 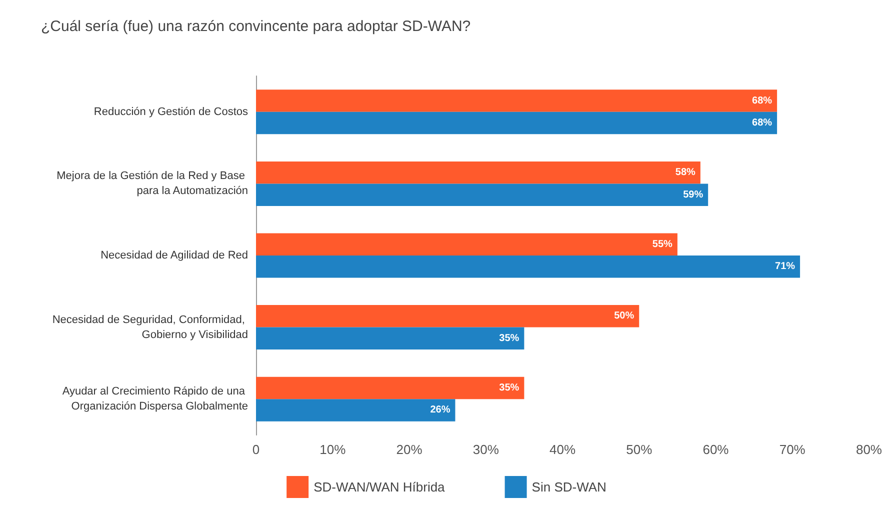 I want to click on data-label: 71%, so click(x=785, y=266).